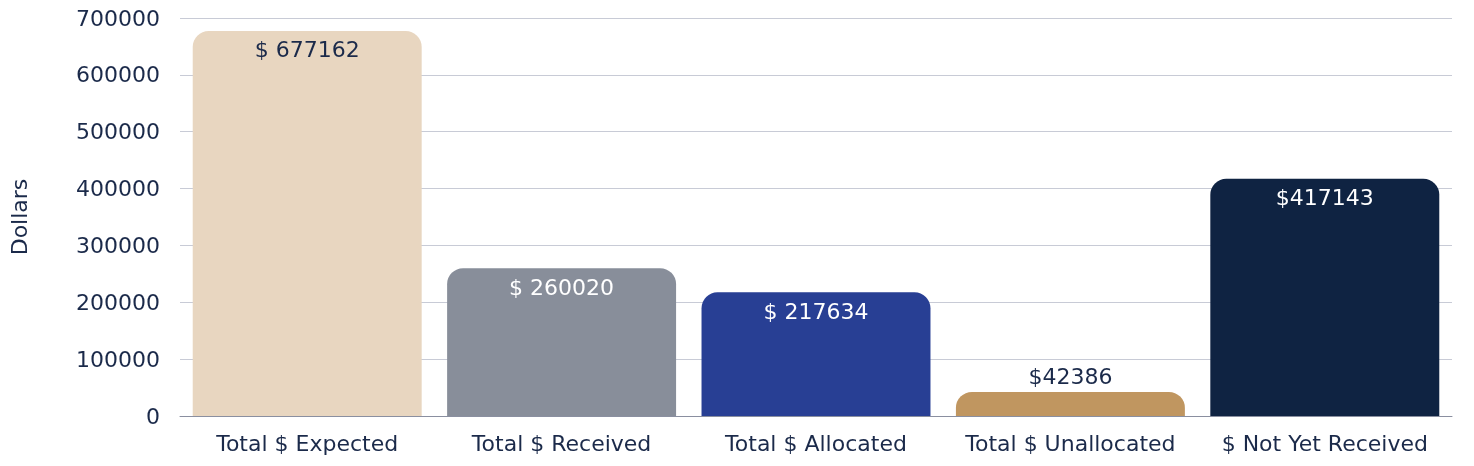 This screenshot has height=466, width=1474. Describe the element at coordinates (118, 75) in the screenshot. I see `y-tick-label: 600000` at that location.